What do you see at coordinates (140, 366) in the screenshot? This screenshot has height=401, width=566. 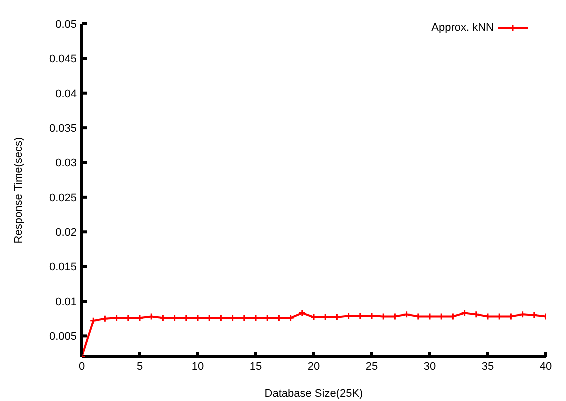 I see `x-tick-label: 5` at bounding box center [140, 366].